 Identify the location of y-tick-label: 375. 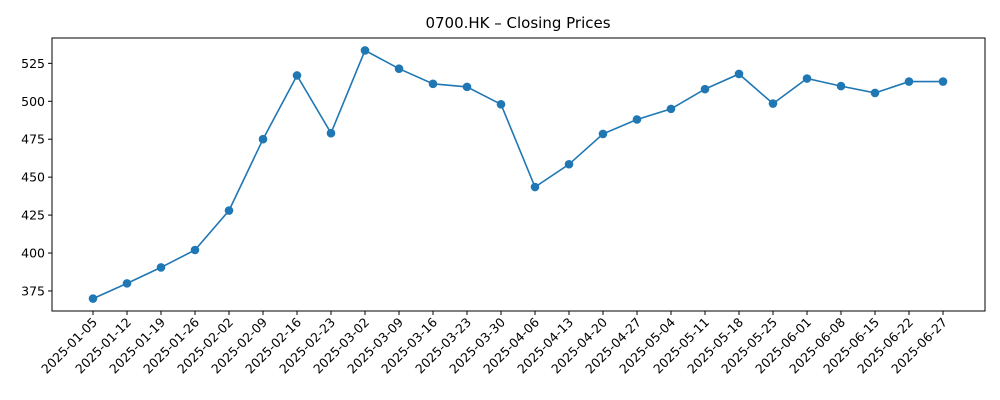
(33, 290).